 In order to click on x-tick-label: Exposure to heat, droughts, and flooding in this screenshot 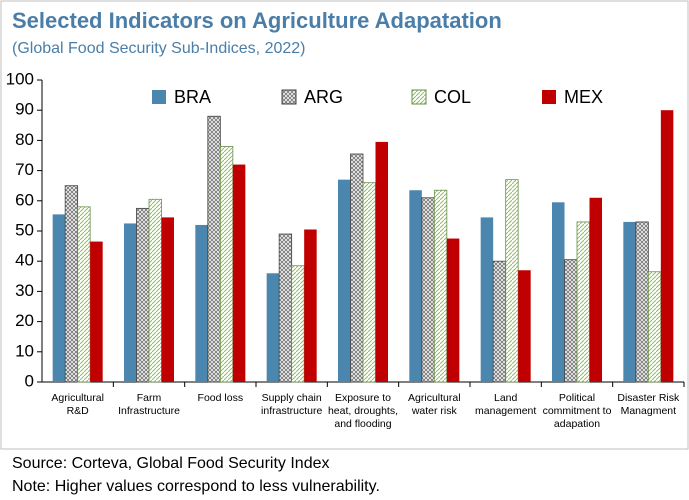, I will do `click(363, 411)`.